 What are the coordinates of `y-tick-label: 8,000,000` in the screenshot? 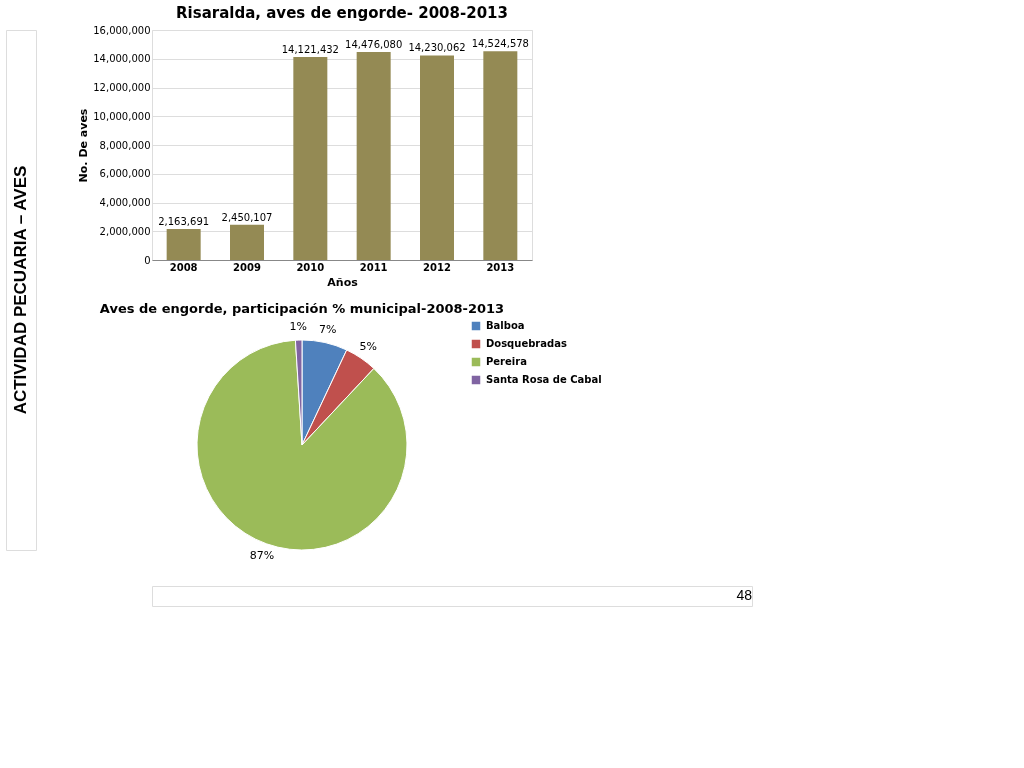 It's located at (125, 145).